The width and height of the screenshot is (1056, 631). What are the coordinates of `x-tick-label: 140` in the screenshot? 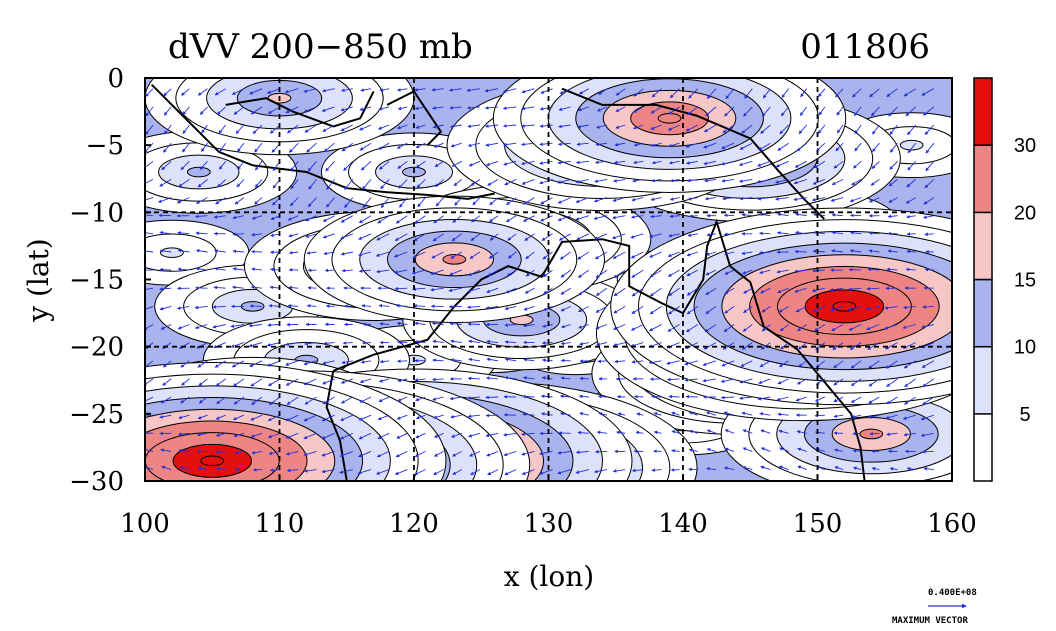 It's located at (683, 524).